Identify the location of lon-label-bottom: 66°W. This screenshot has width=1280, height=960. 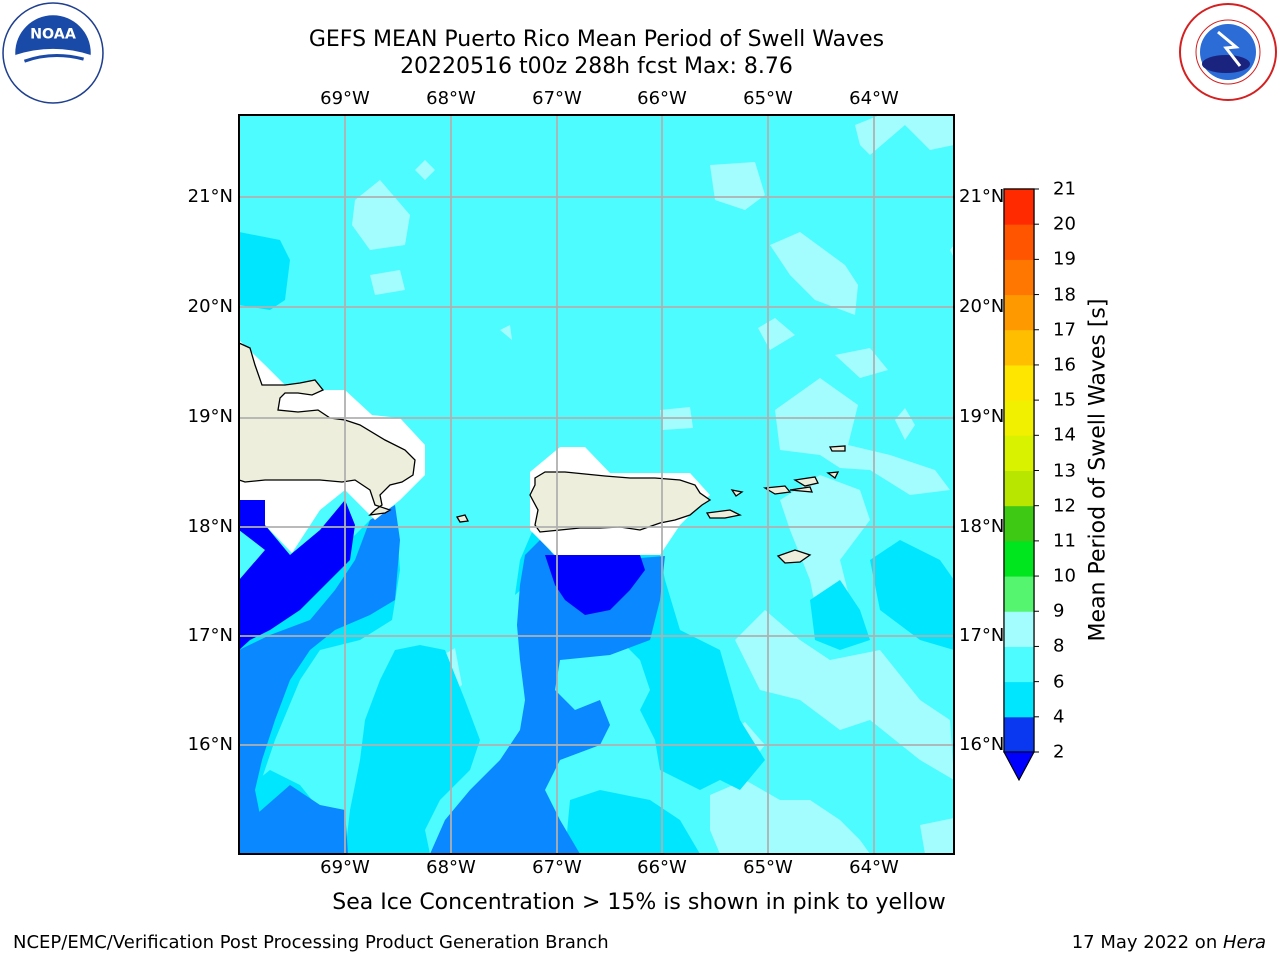
(662, 867).